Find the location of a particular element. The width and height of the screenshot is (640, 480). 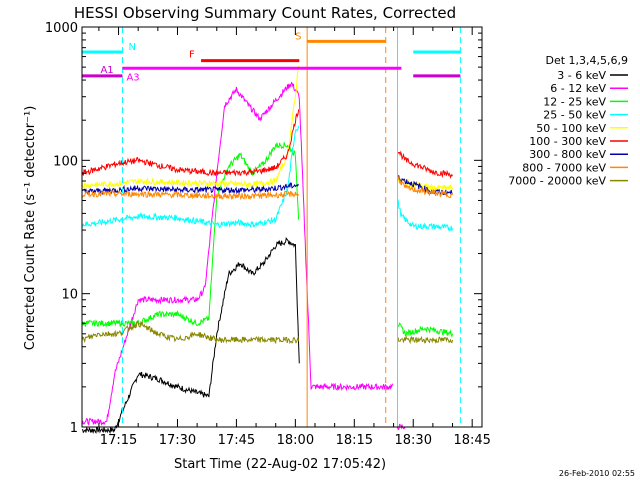

y-tick-label-1: 1 is located at coordinates (74, 428).